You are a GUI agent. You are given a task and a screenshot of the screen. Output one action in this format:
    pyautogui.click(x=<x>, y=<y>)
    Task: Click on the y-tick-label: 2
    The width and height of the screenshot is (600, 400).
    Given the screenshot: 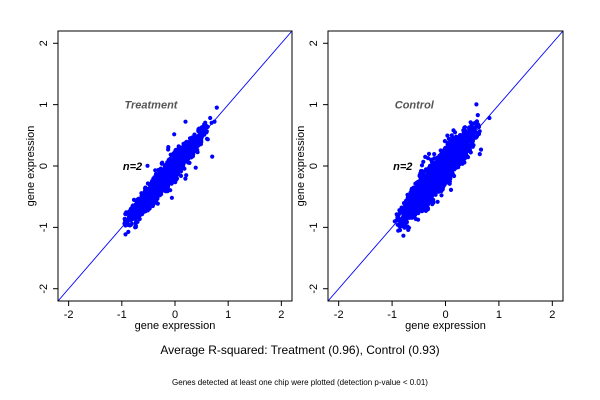 What is the action you would take?
    pyautogui.click(x=44, y=43)
    